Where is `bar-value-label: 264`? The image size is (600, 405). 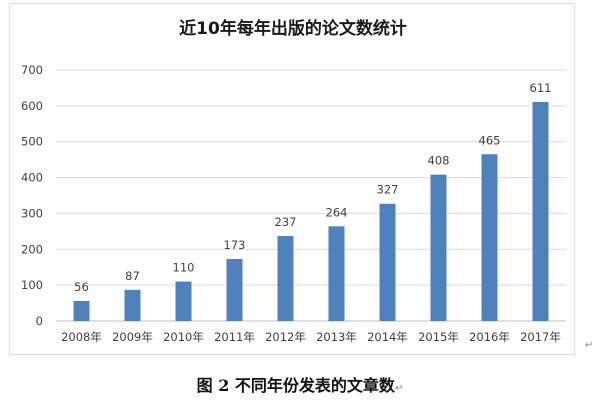
bar-value-label: 264 is located at coordinates (337, 212).